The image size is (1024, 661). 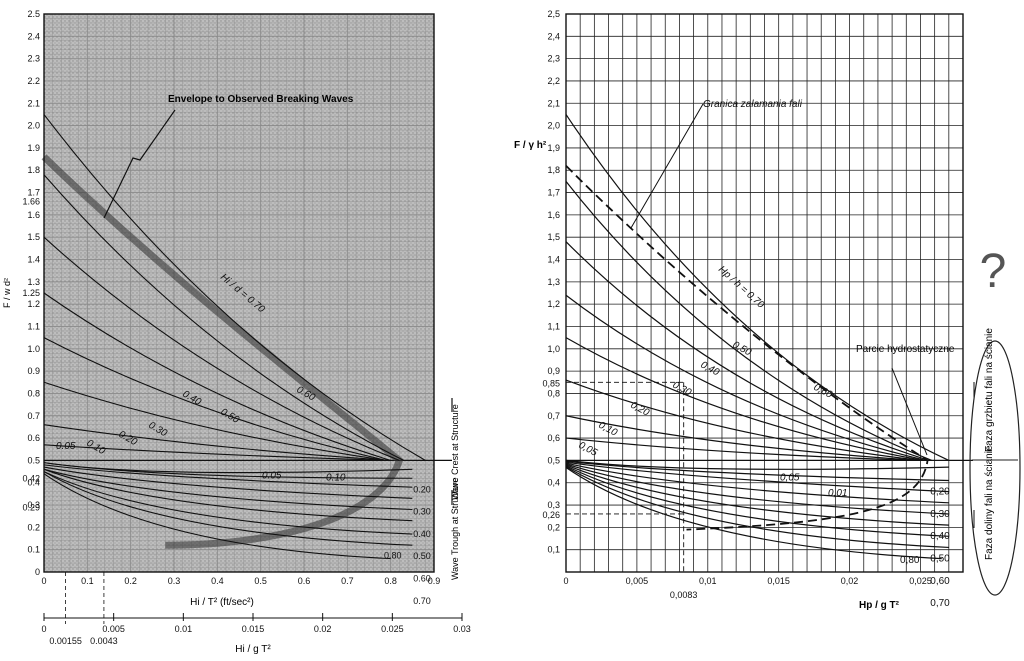 What do you see at coordinates (33, 483) in the screenshot?
I see `left-y-tick: 0.4` at bounding box center [33, 483].